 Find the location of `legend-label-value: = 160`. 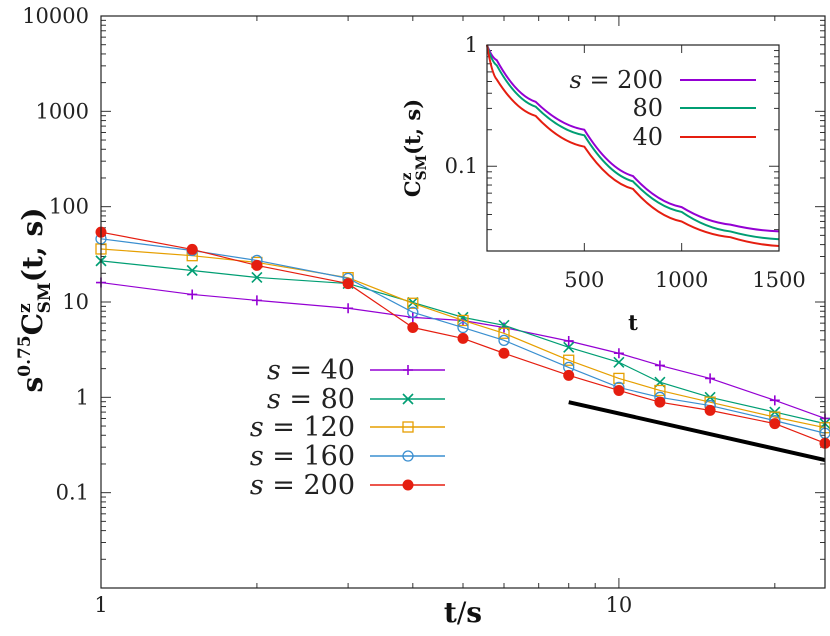

legend-label-value: = 160 is located at coordinates (309, 456).